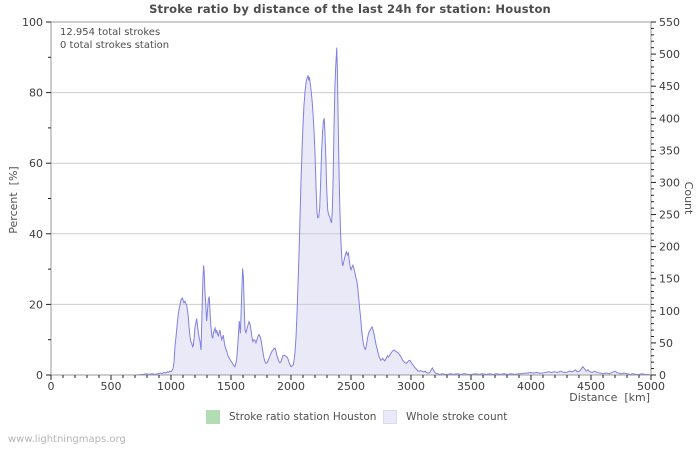  Describe the element at coordinates (457, 416) in the screenshot. I see `legend-label-whole-count: Whole stroke count` at that location.